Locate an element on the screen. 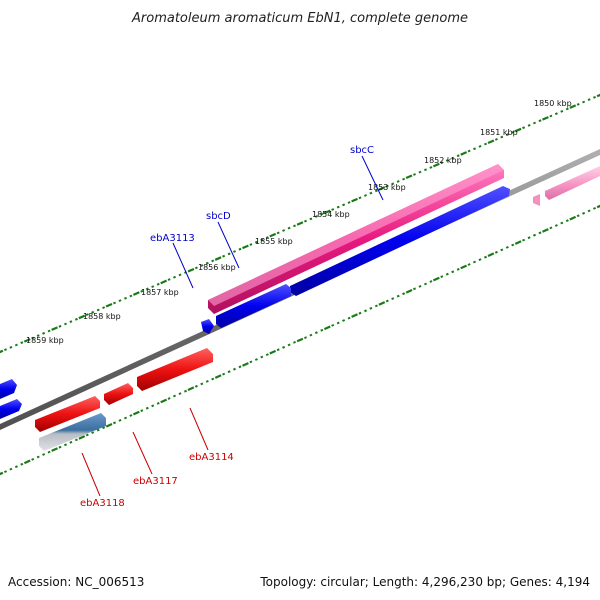 Image resolution: width=600 pixels, height=600 pixels. tick-label-1853: 1853 kbp is located at coordinates (387, 187).